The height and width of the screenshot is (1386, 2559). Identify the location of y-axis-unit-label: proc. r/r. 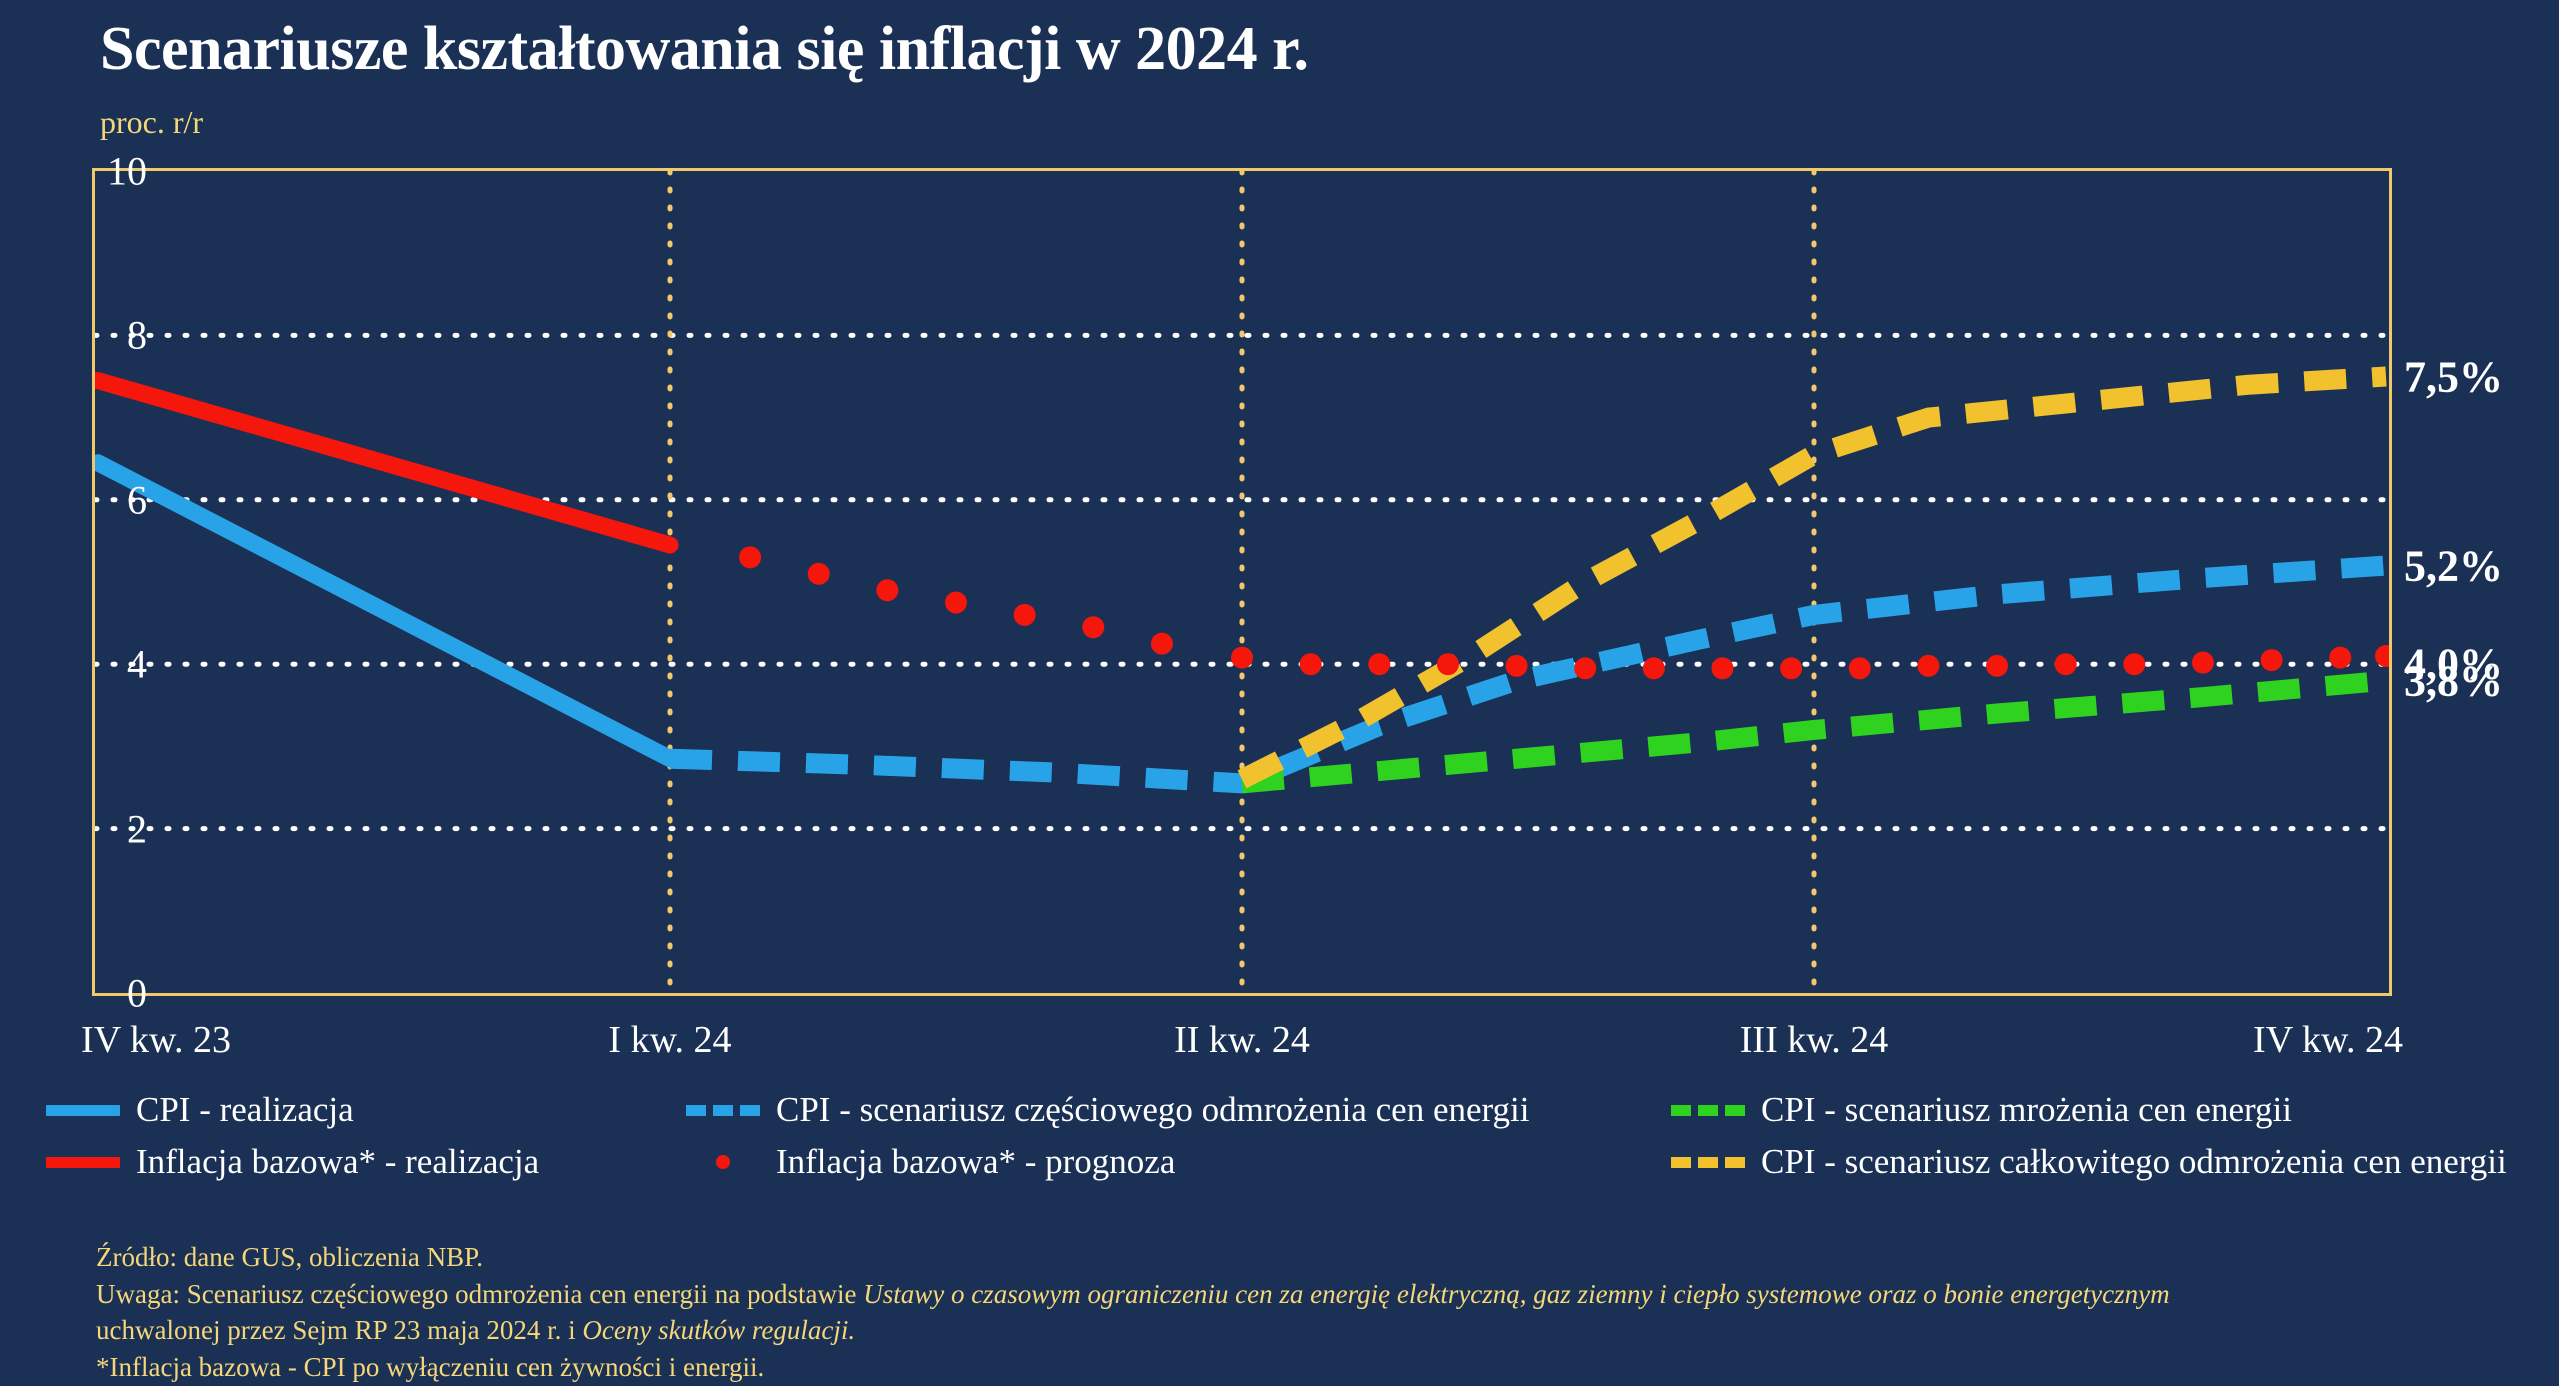
(152, 122).